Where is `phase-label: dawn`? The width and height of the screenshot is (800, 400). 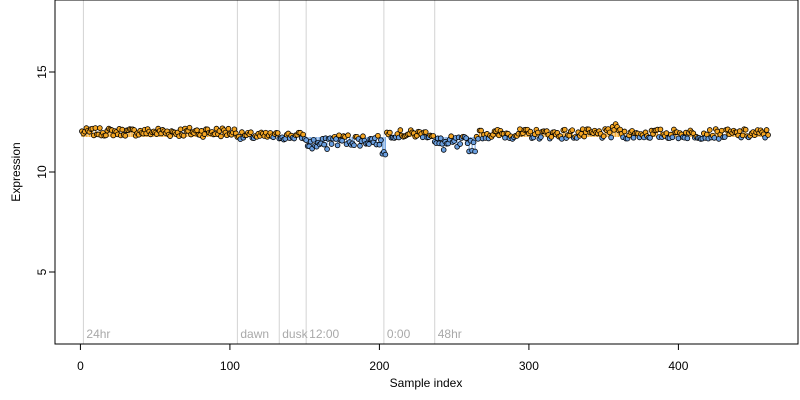
phase-label: dawn is located at coordinates (254, 334).